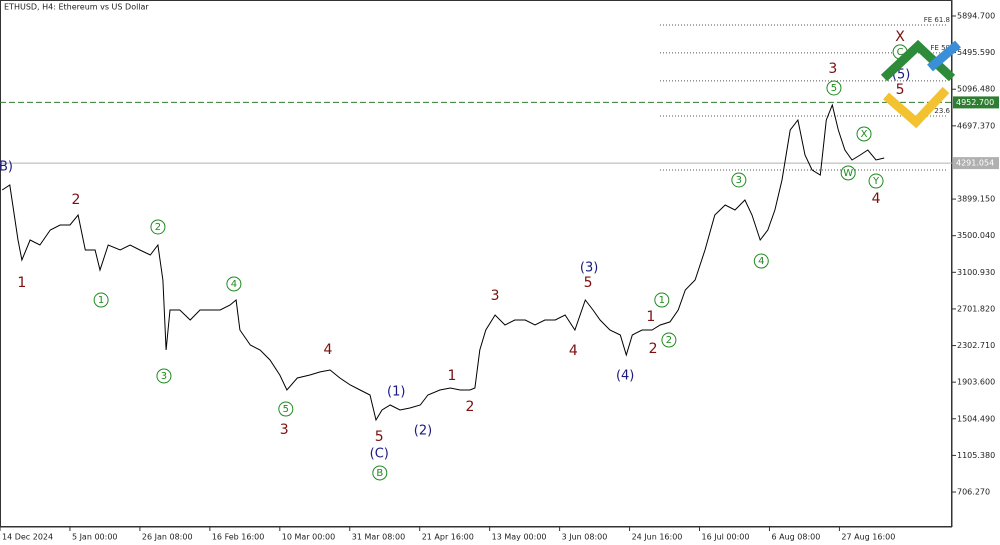 This screenshot has width=1000, height=545. Describe the element at coordinates (900, 52) in the screenshot. I see `wave-label: C` at that location.